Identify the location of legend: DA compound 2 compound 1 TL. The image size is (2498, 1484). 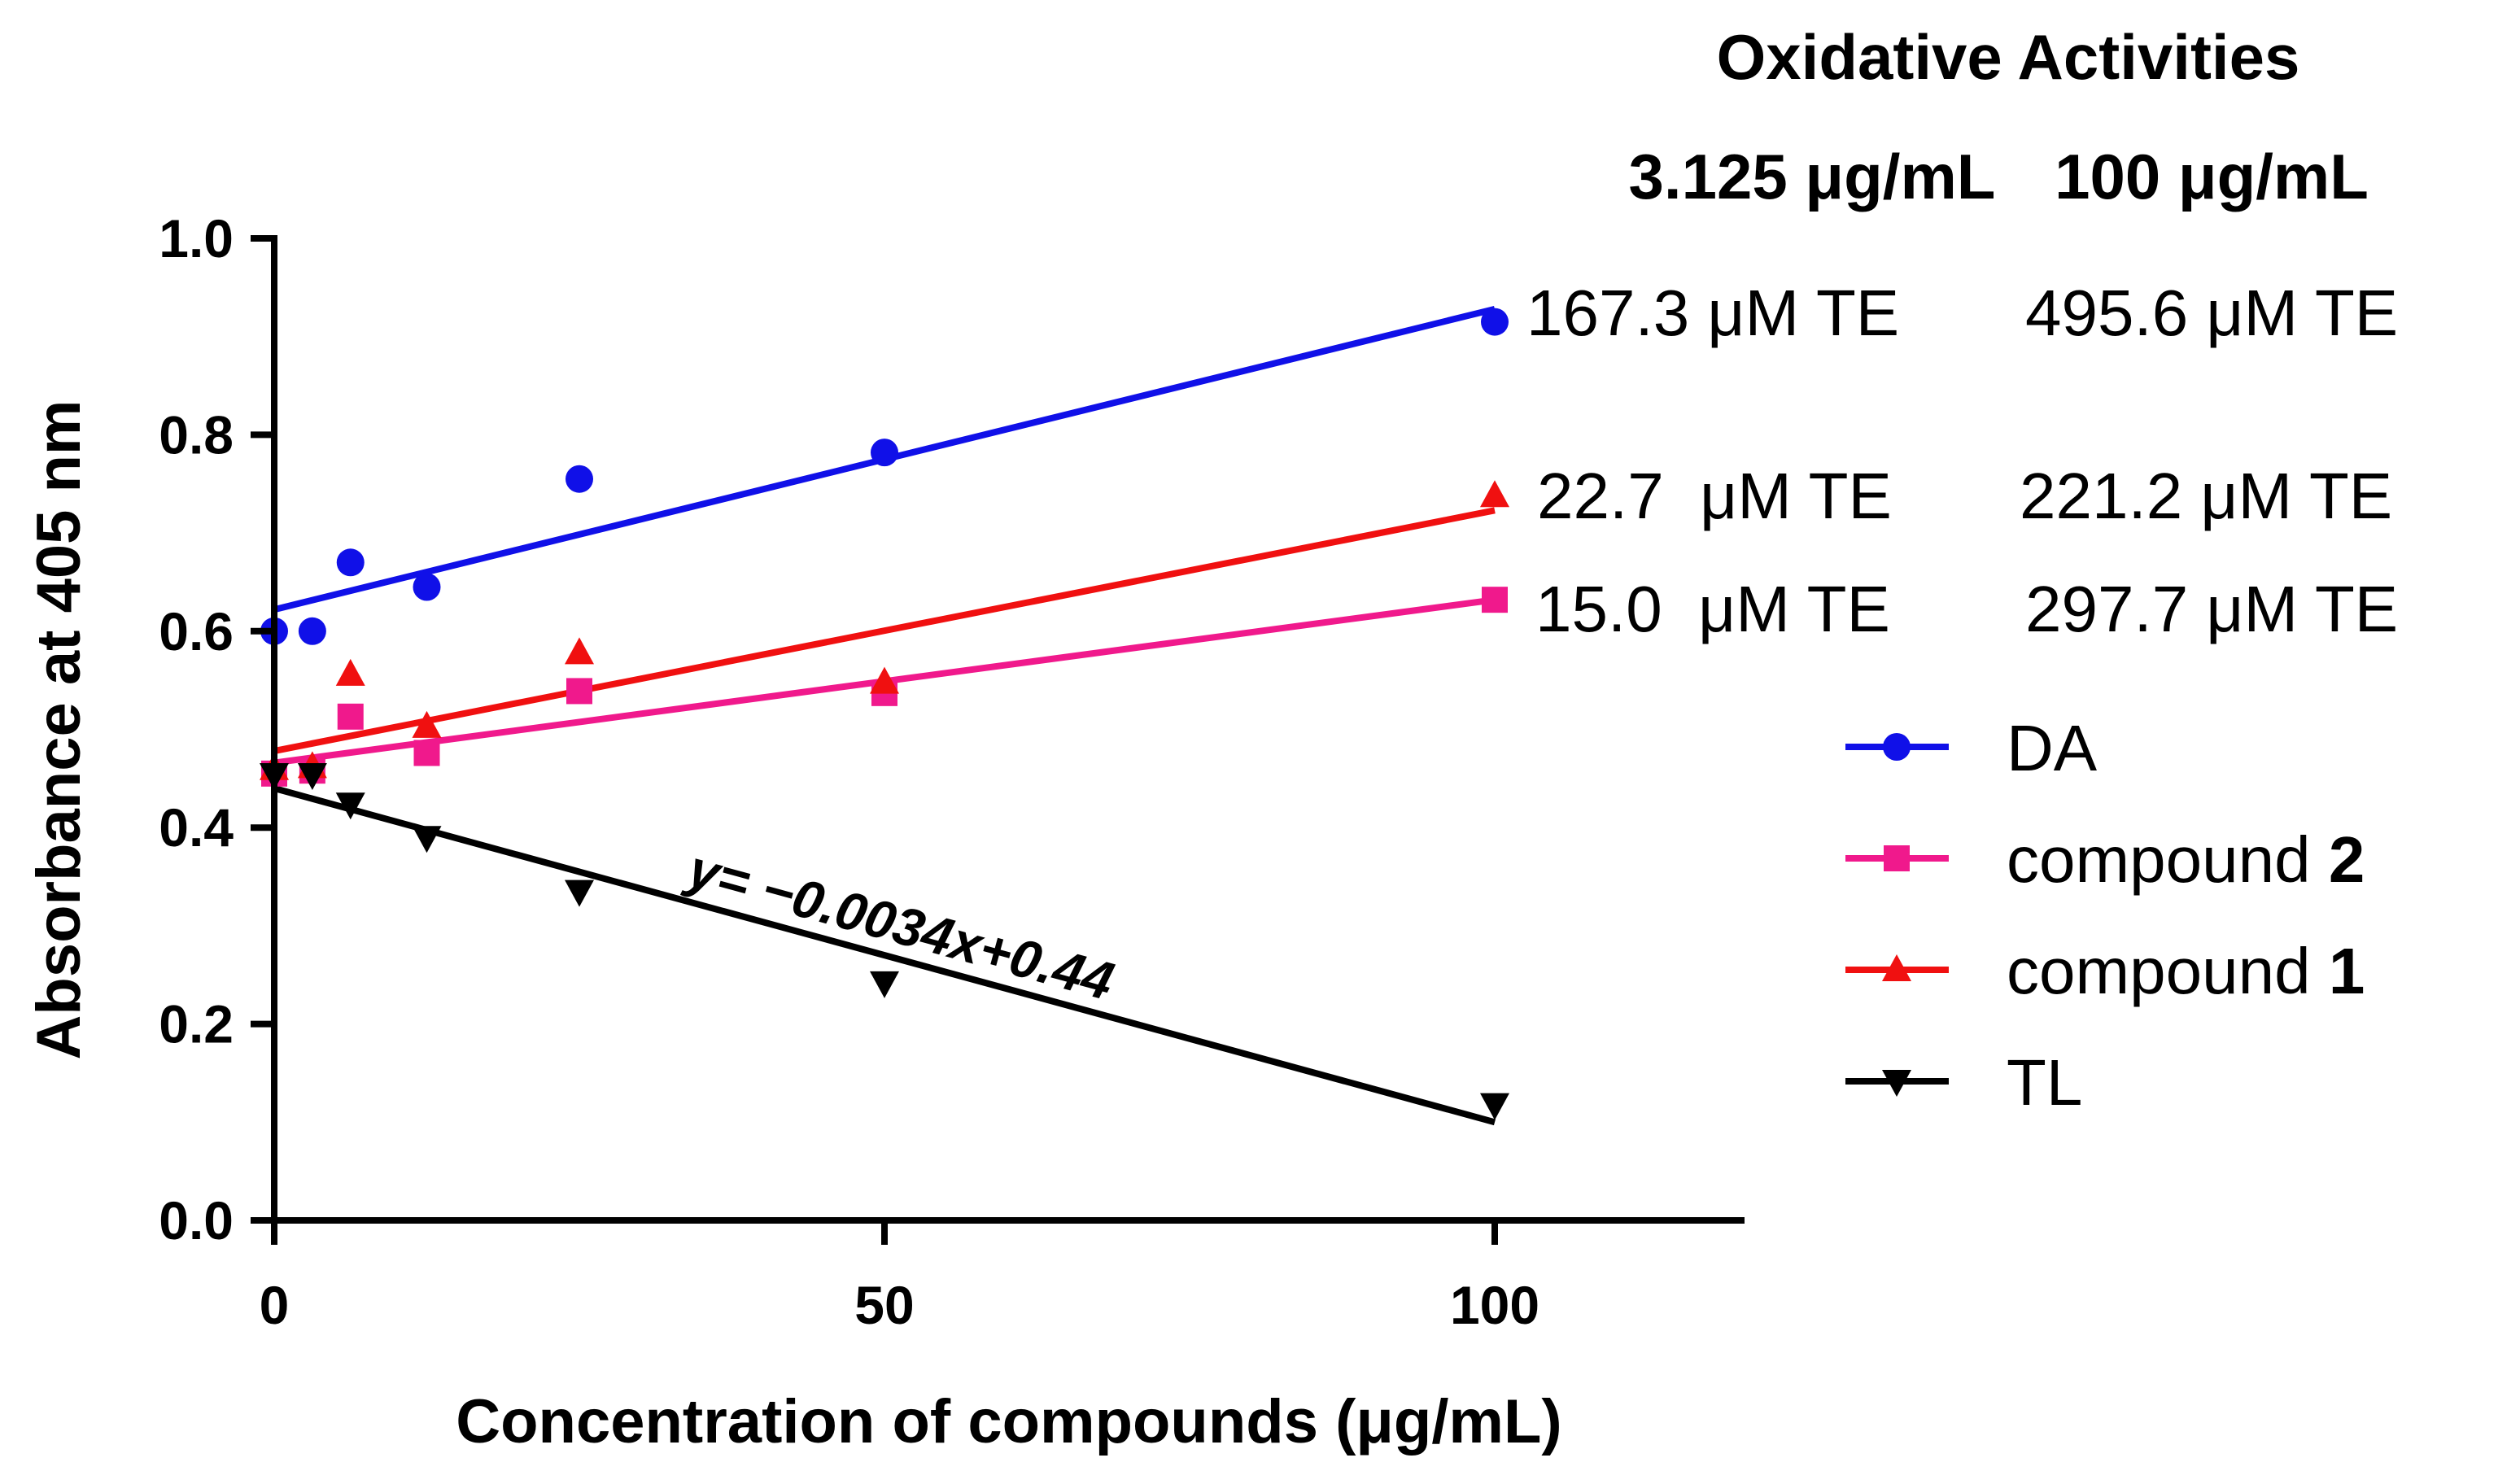
(2105, 916).